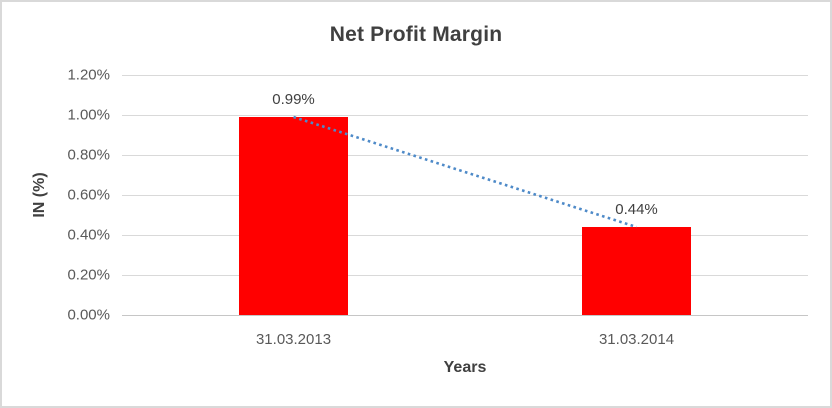 This screenshot has height=408, width=832. What do you see at coordinates (416, 34) in the screenshot?
I see `chart-title: Net Profit Margin` at bounding box center [416, 34].